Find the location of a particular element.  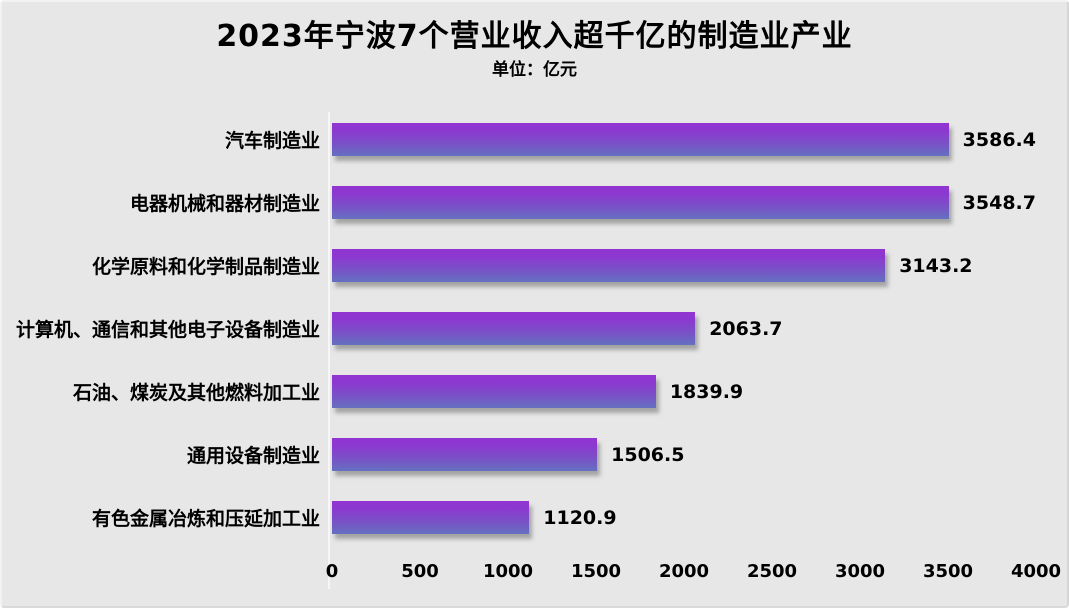

bar-row: 通用设备制造业 1506.5 is located at coordinates (534, 454).